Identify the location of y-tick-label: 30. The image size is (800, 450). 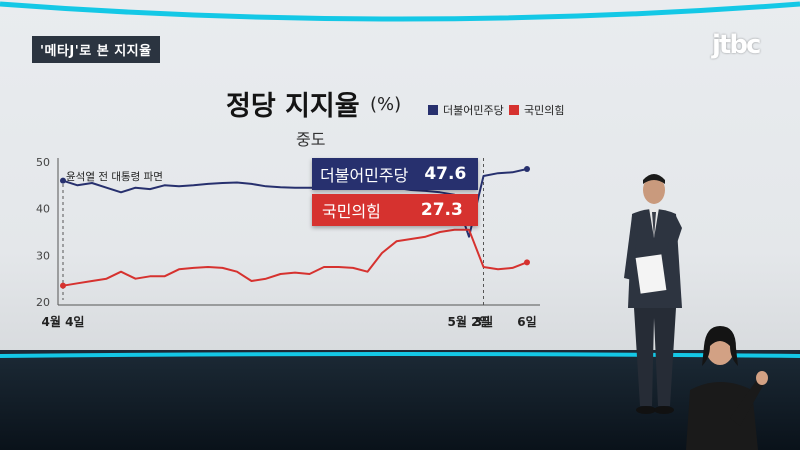
(43, 255).